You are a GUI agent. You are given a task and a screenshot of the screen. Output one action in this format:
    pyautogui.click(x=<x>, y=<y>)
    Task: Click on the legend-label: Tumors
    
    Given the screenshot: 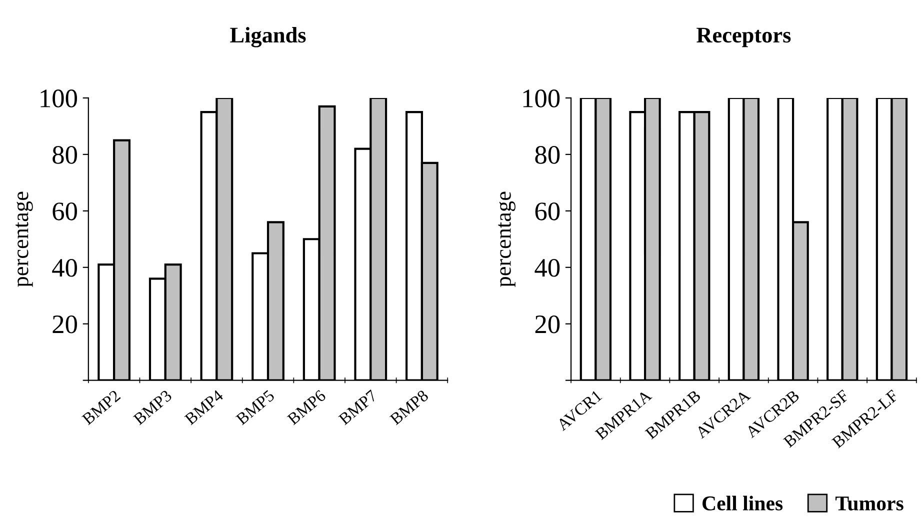 What is the action you would take?
    pyautogui.click(x=870, y=503)
    